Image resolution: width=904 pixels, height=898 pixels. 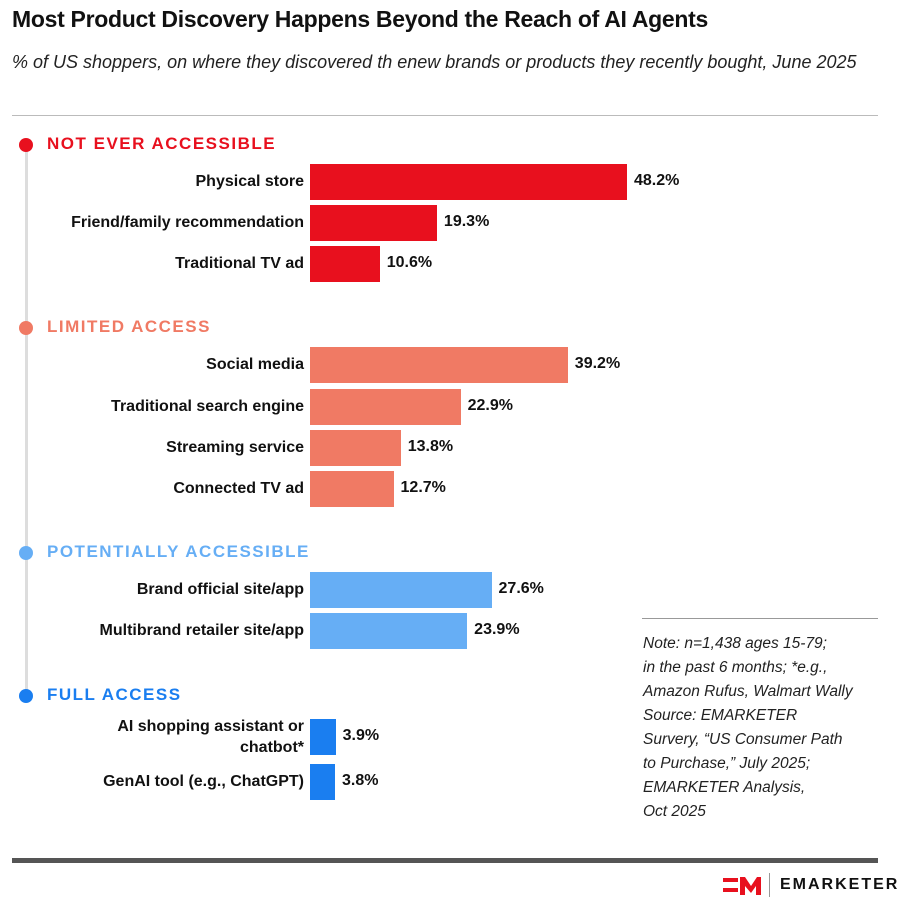 I want to click on category-label: Traditional search engine, so click(x=207, y=406).